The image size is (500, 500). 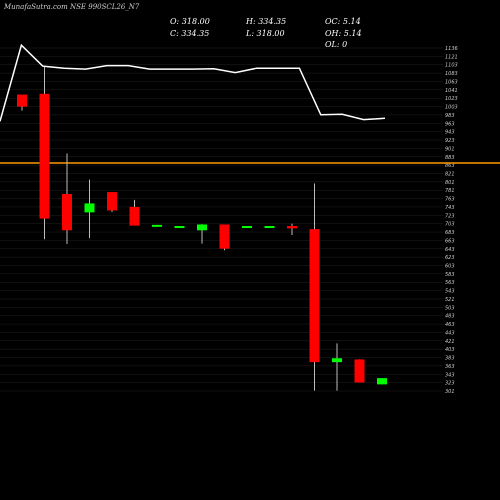 I want to click on axis-tick-label: 301, so click(x=450, y=392).